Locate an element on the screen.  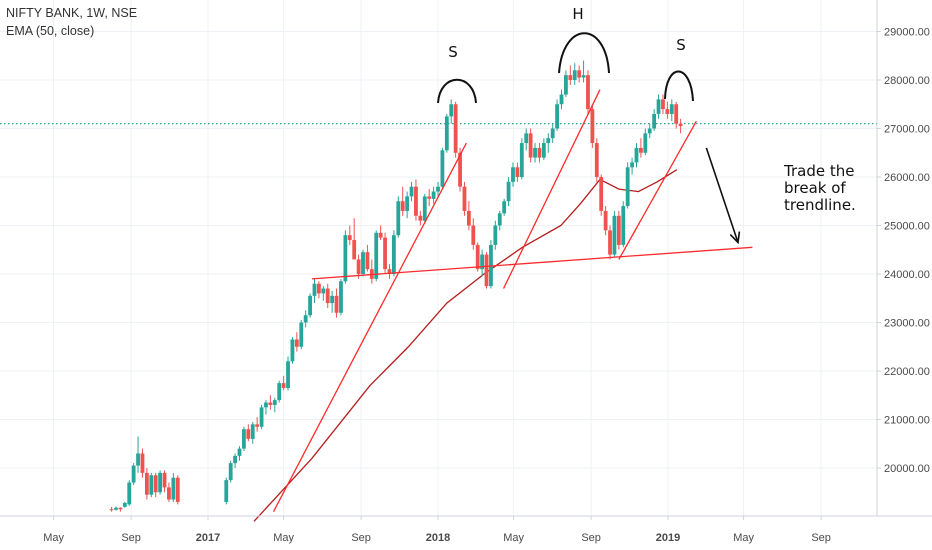
y-tick-label: 20000.00 is located at coordinates (907, 469).